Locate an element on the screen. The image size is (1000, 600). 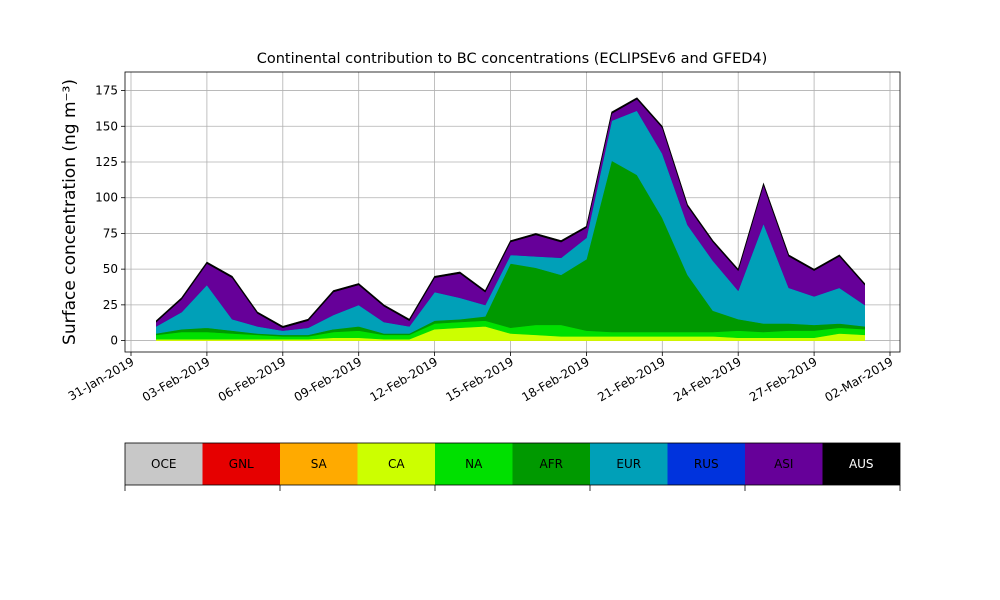
legend-label: SA is located at coordinates (319, 464).